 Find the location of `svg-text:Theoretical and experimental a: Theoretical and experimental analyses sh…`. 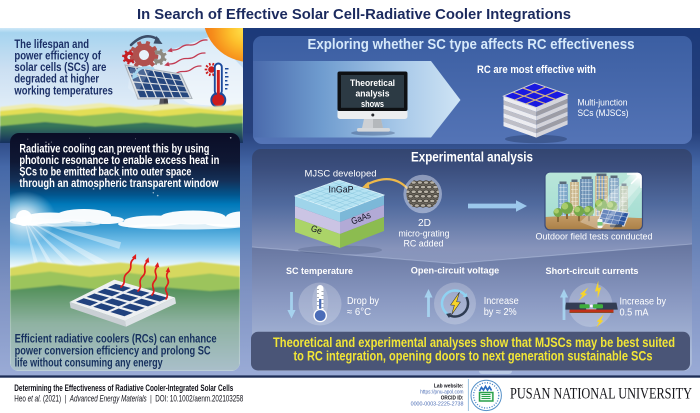

svg-text:Theoretical and experimental a: Theoretical and experimental analyses sh… is located at coordinates (474, 342).